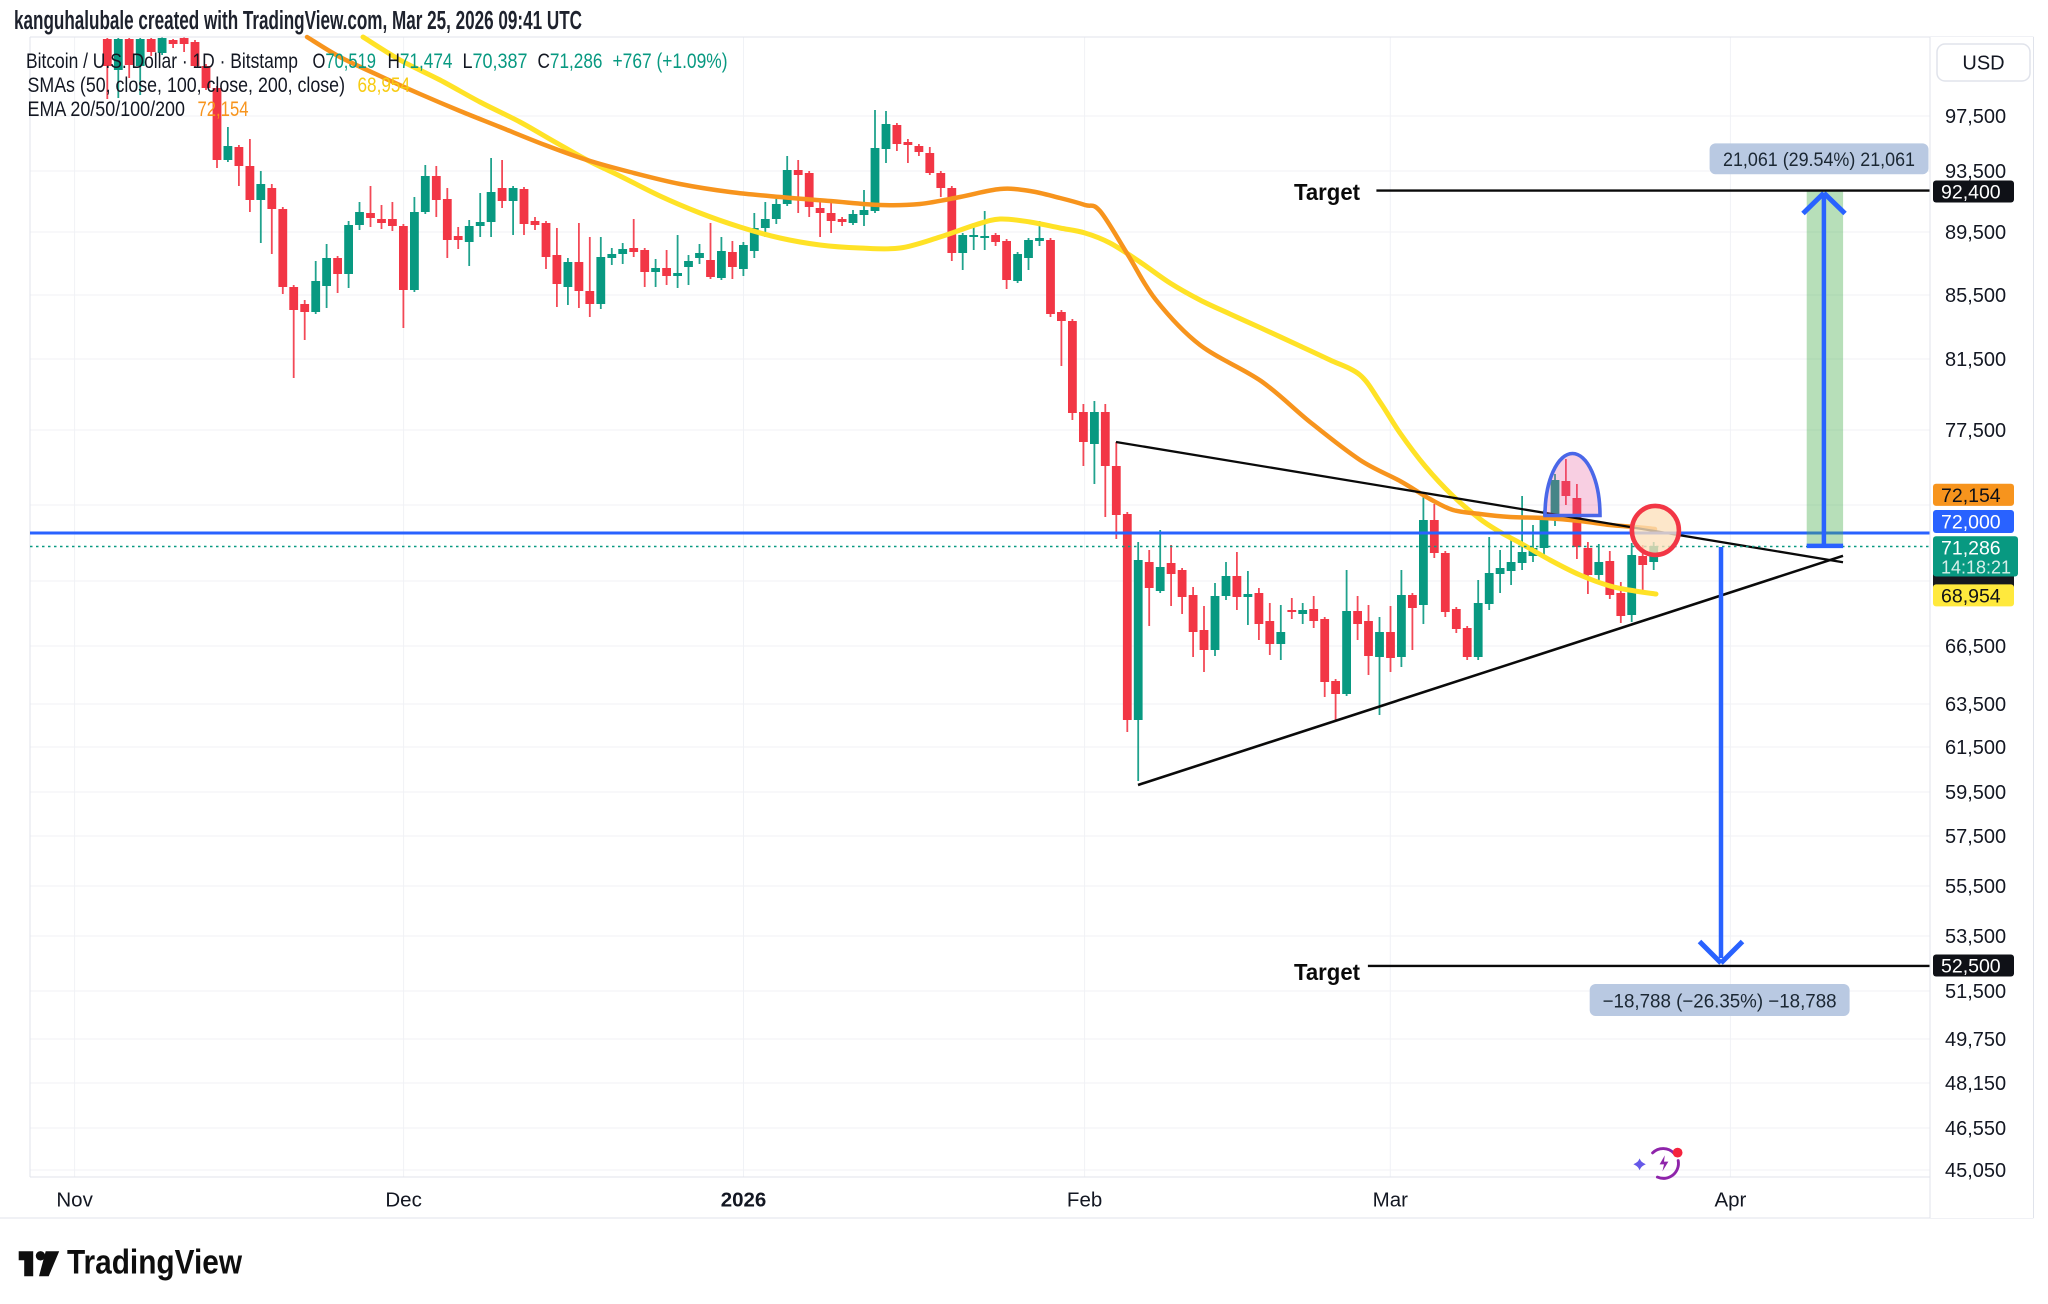 Image resolution: width=2048 pixels, height=1304 pixels. Describe the element at coordinates (1975, 1129) in the screenshot. I see `svg-text: 46,550` at that location.